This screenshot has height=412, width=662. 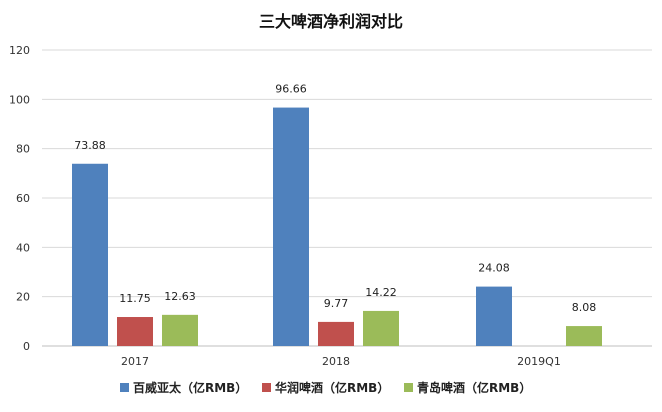 What do you see at coordinates (584, 307) in the screenshot?
I see `data-label: 8.08` at bounding box center [584, 307].